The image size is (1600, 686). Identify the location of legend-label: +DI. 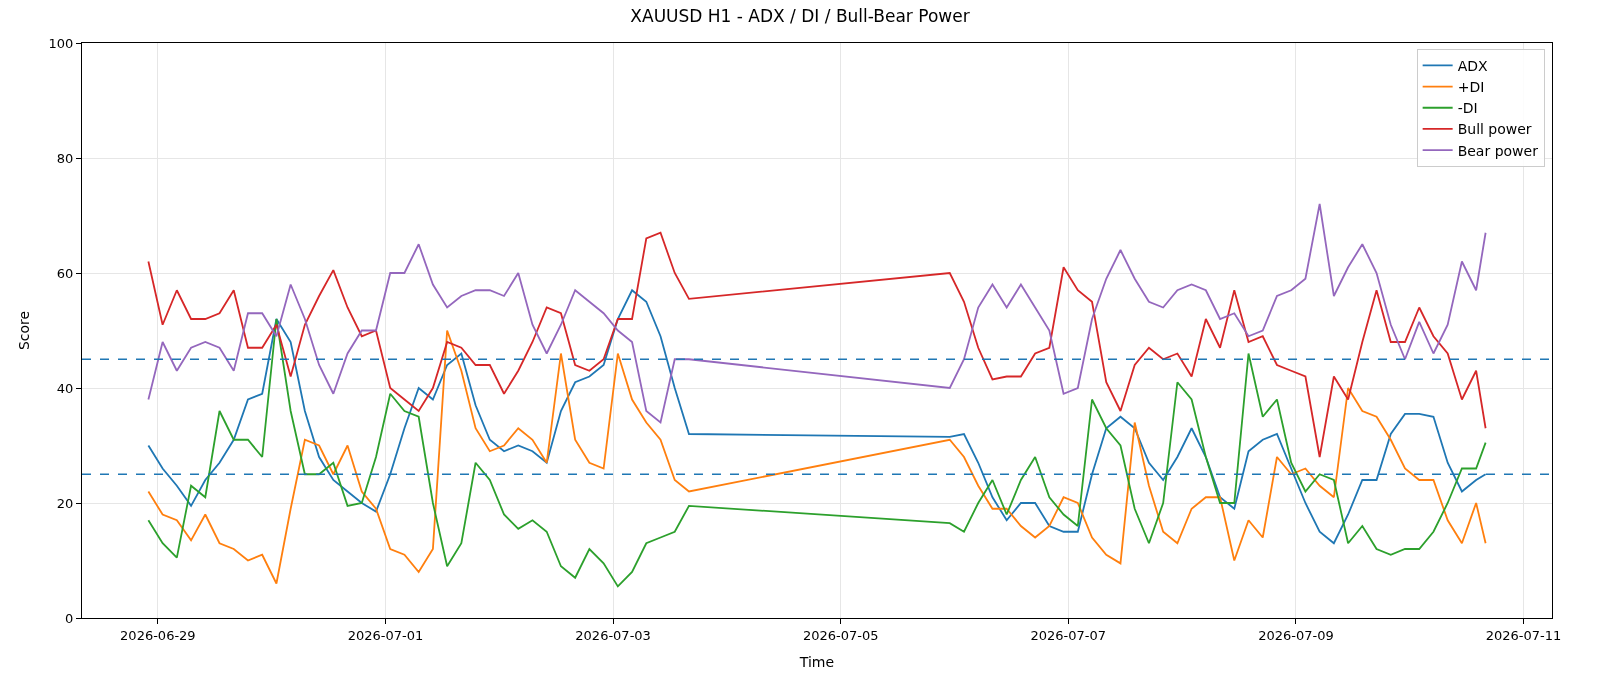
(1471, 87).